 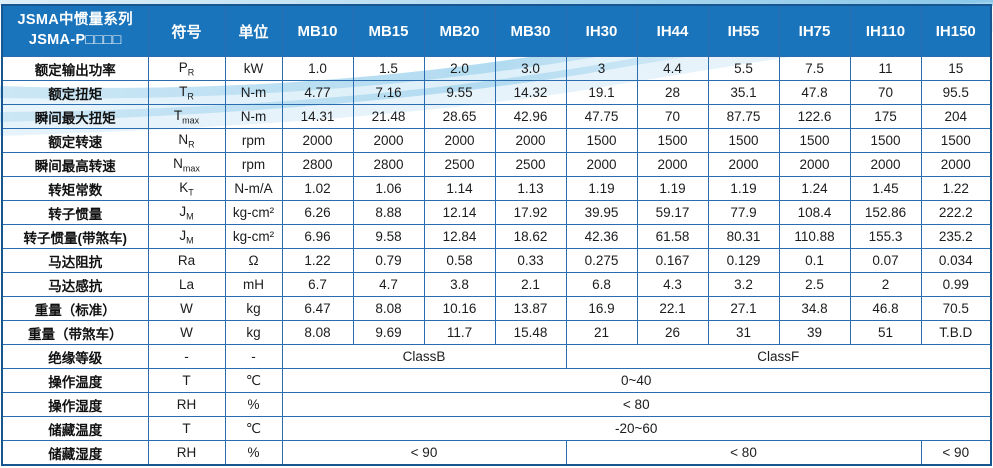 I want to click on column-header--: 符号, so click(x=186, y=30).